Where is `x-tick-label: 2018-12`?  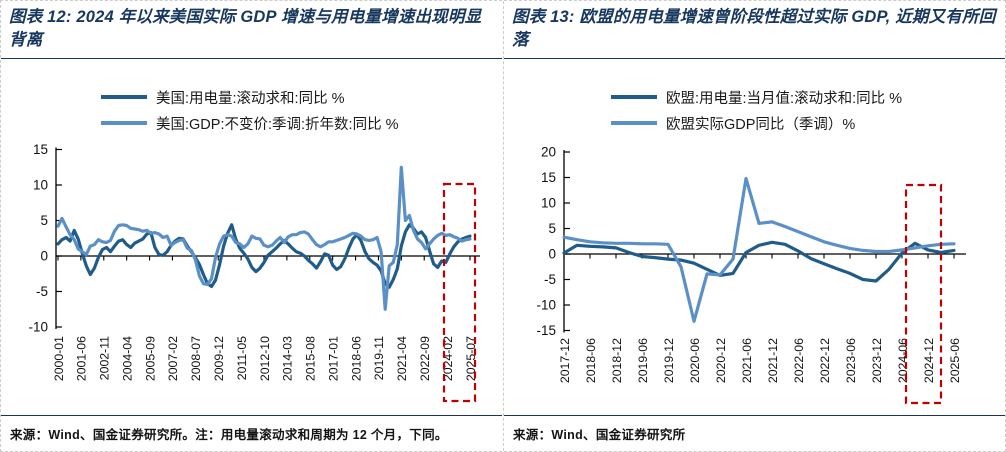
x-tick-label: 2018-12 is located at coordinates (617, 360).